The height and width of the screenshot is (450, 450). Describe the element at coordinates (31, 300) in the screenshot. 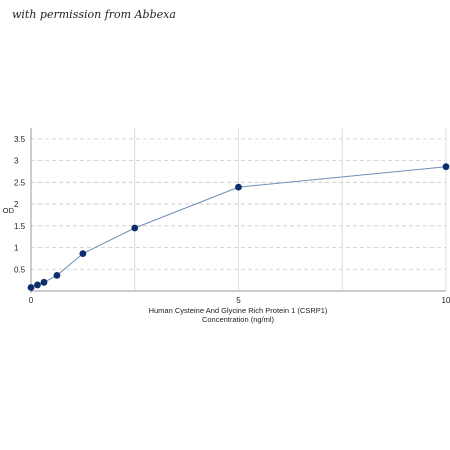

I see `x-tick-label: 0` at that location.